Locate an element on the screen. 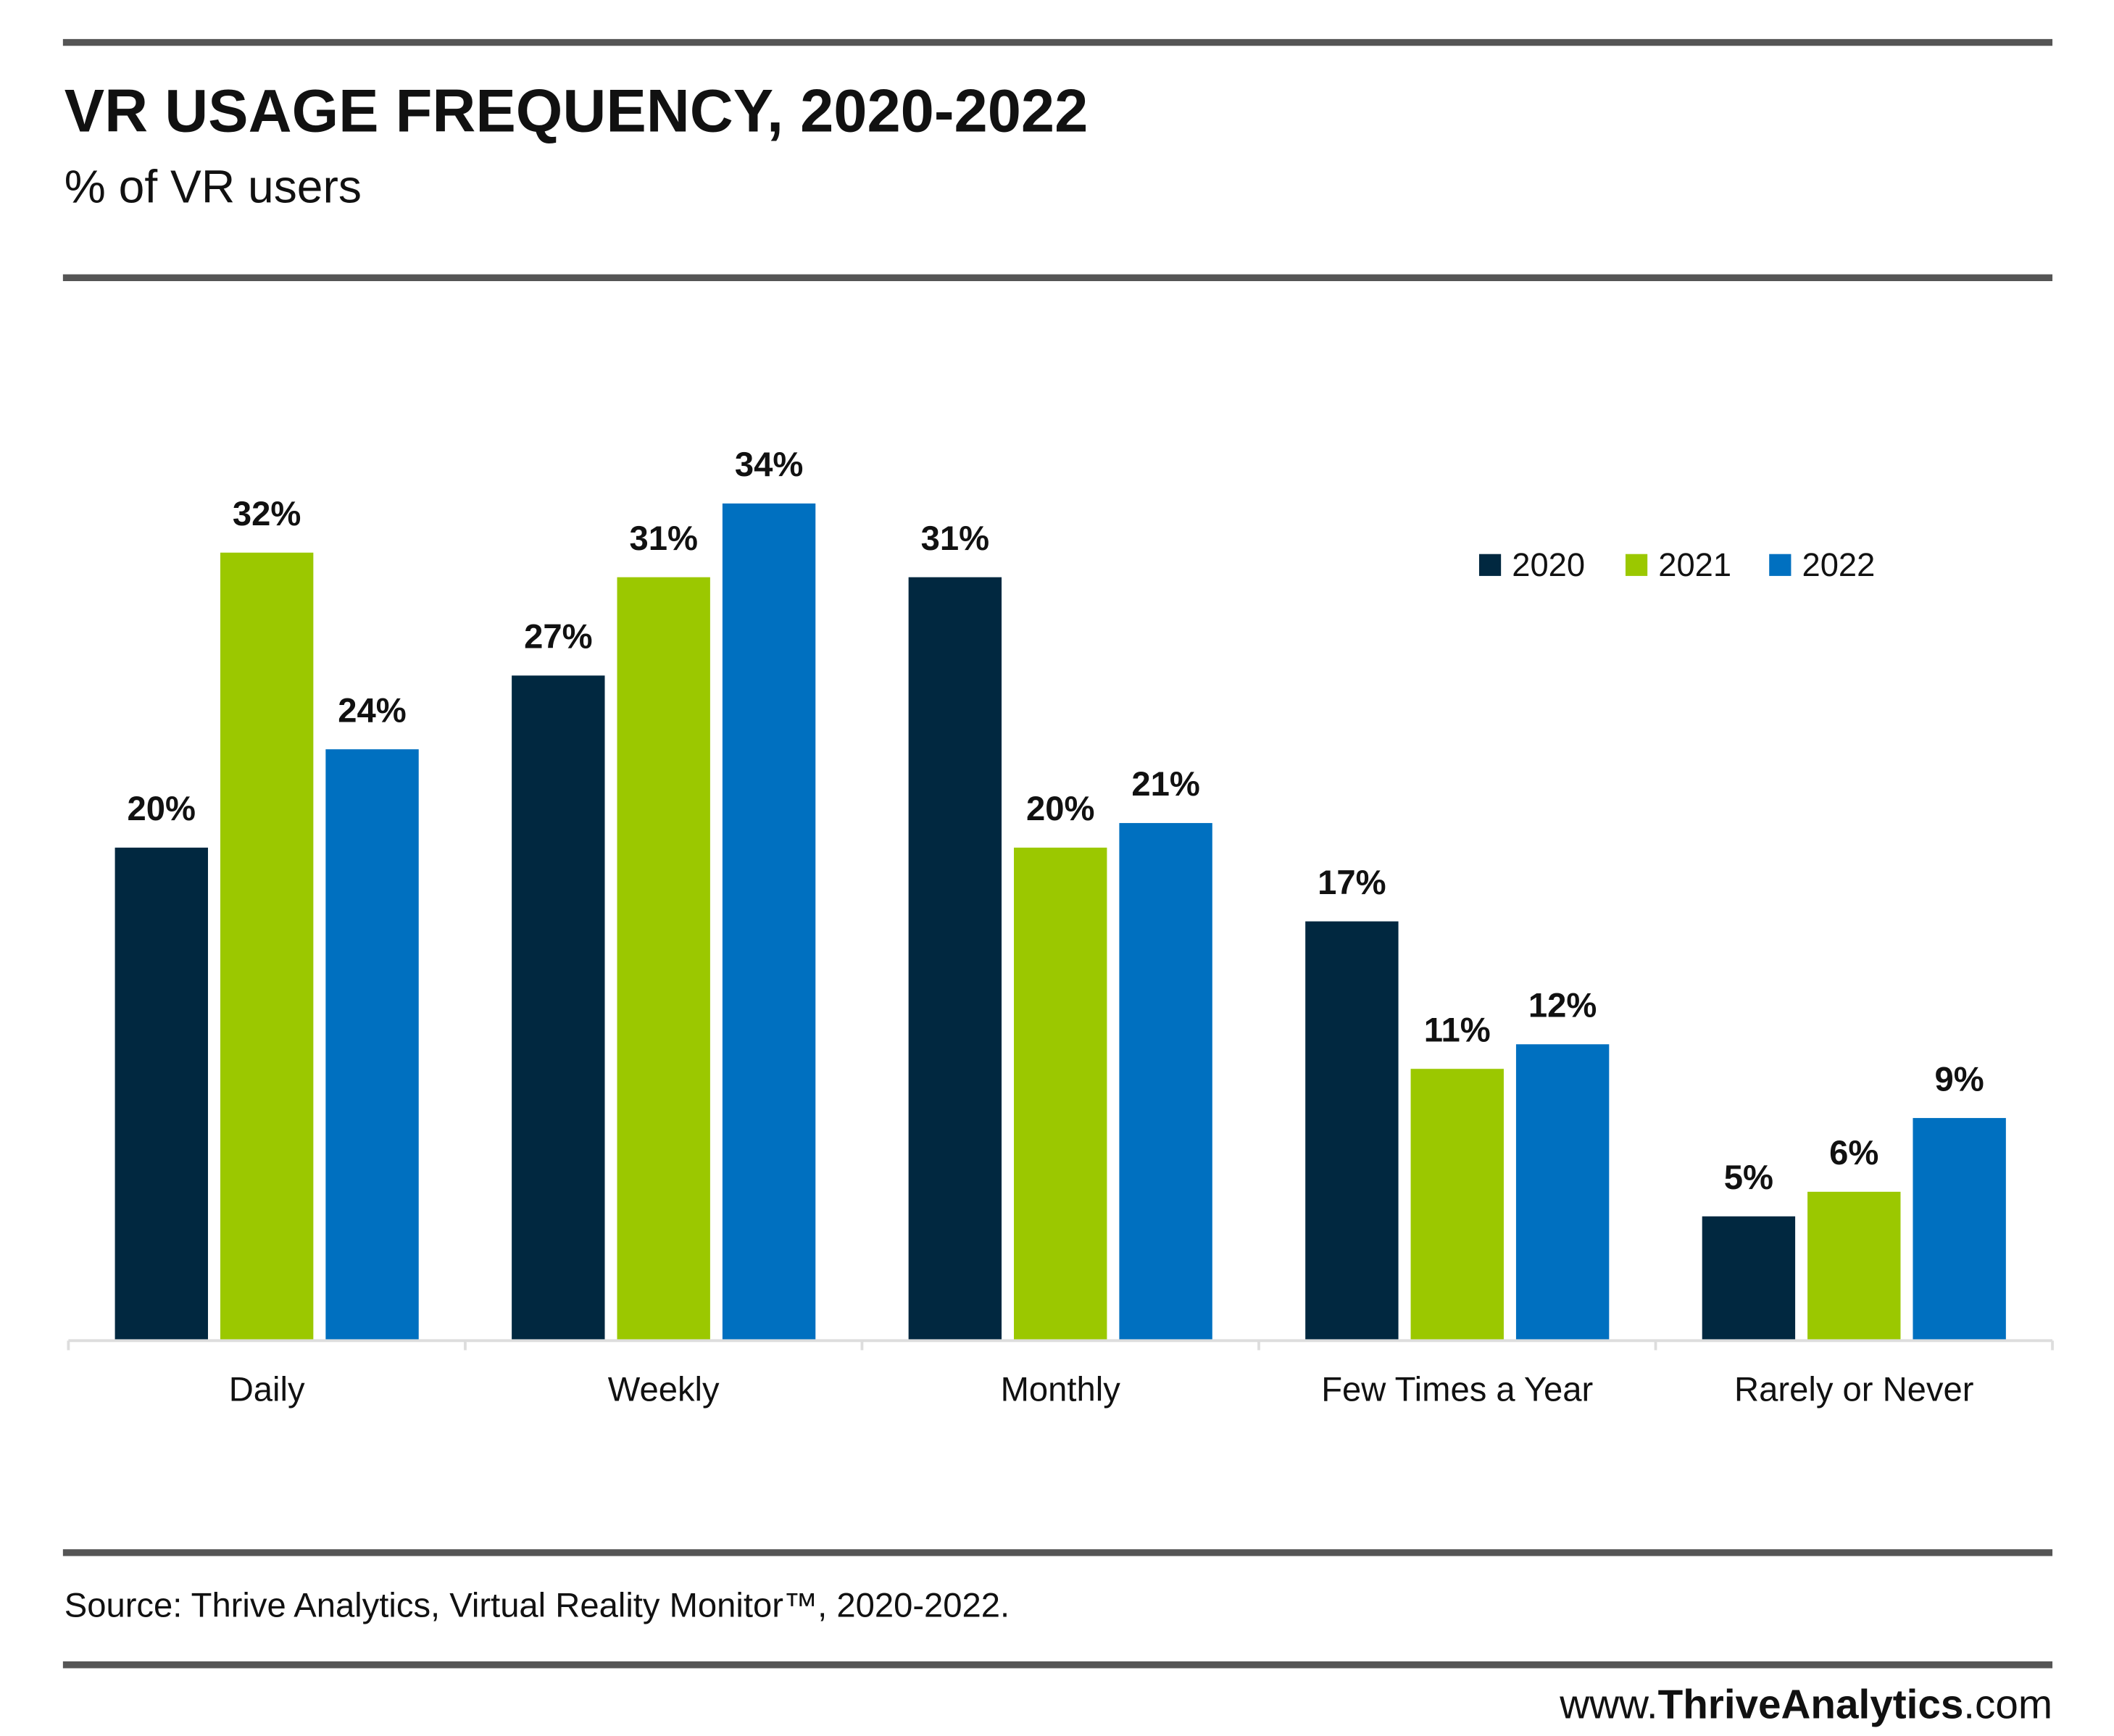 This screenshot has height=1736, width=2114. website-part: ThriveAnalytics is located at coordinates (1811, 1705).